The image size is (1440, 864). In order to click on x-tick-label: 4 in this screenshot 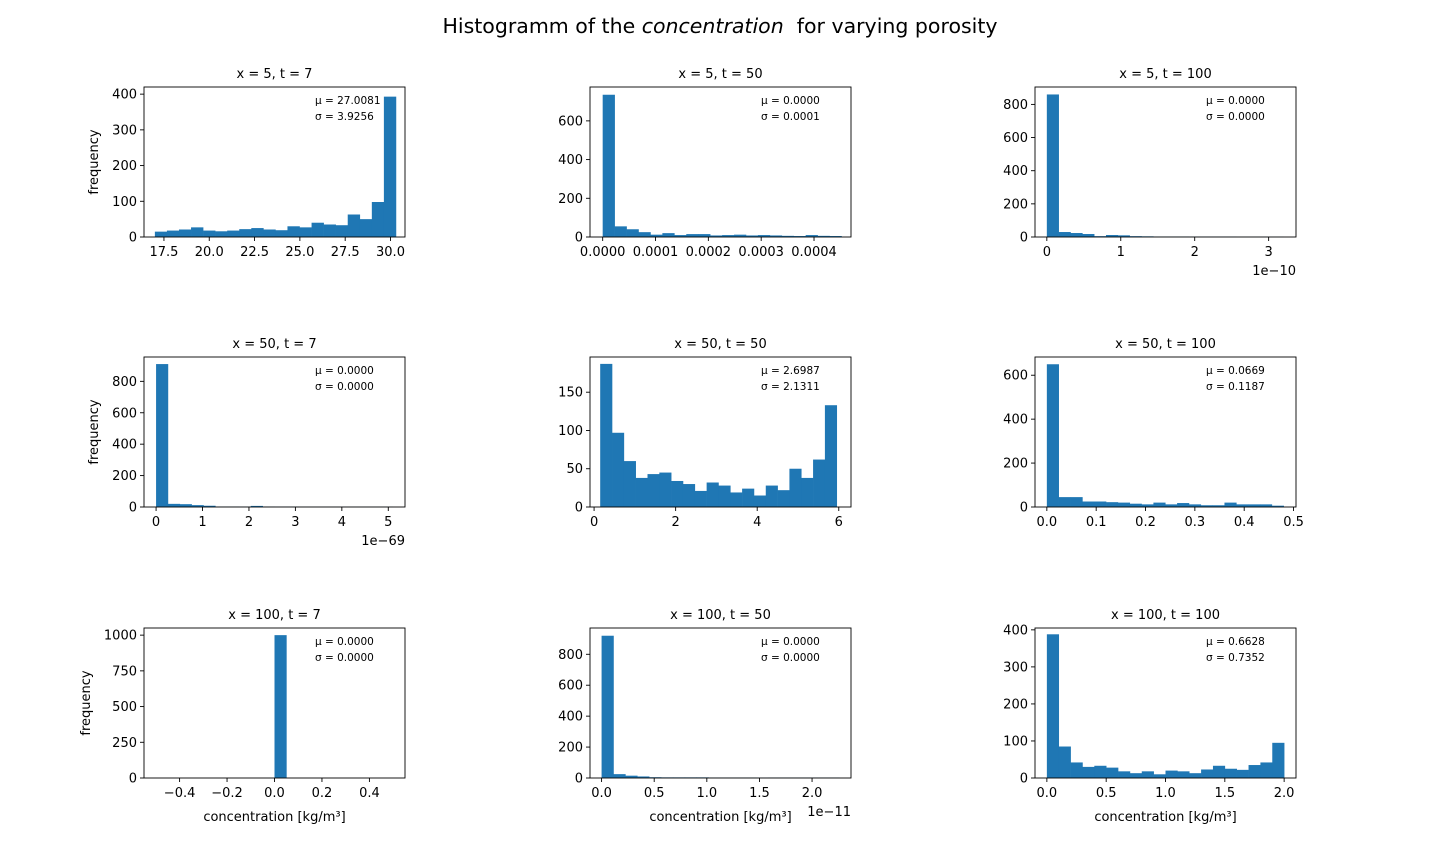, I will do `click(757, 522)`.